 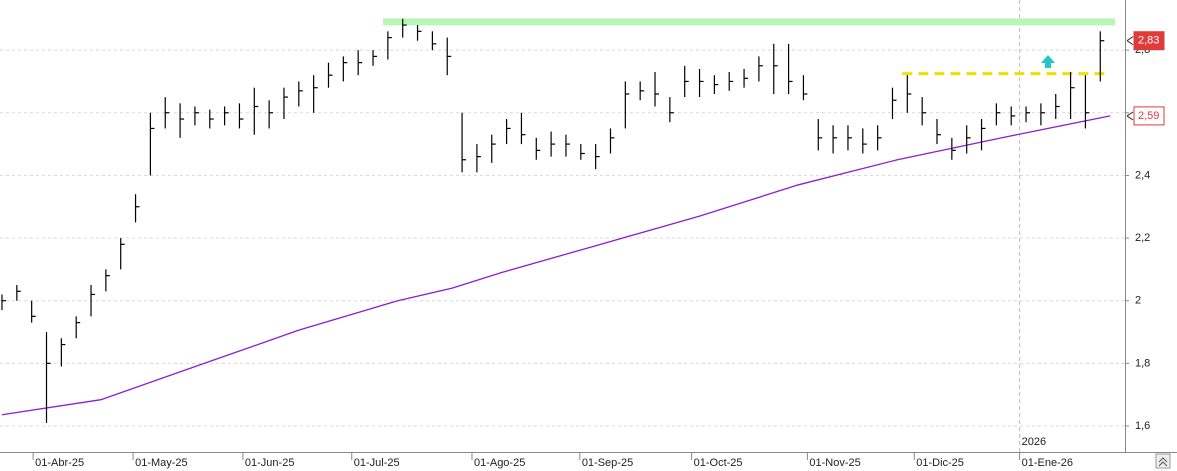 I want to click on y-tick-label: 1,8, so click(x=1142, y=363).